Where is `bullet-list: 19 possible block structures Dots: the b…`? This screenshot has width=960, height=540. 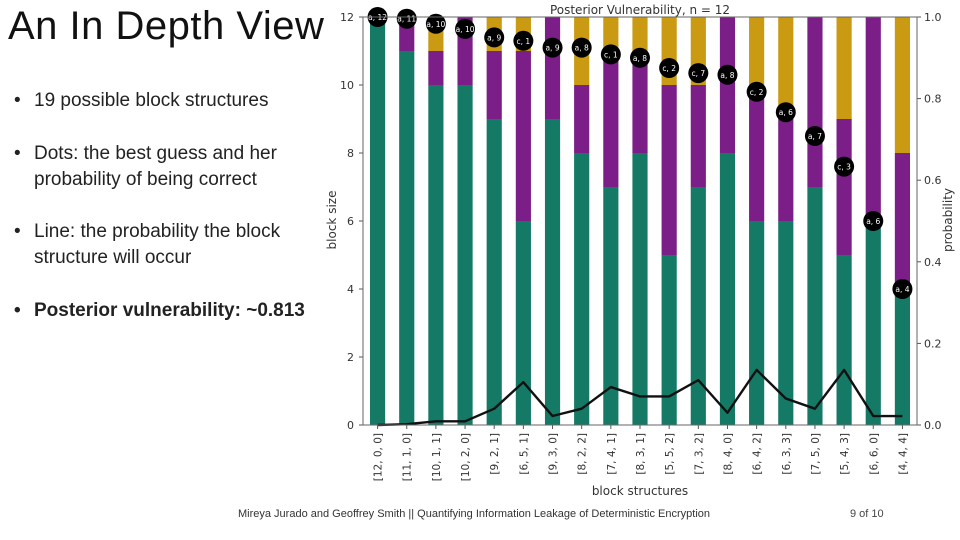 bullet-list: 19 possible block structures Dots: the b… is located at coordinates (165, 206).